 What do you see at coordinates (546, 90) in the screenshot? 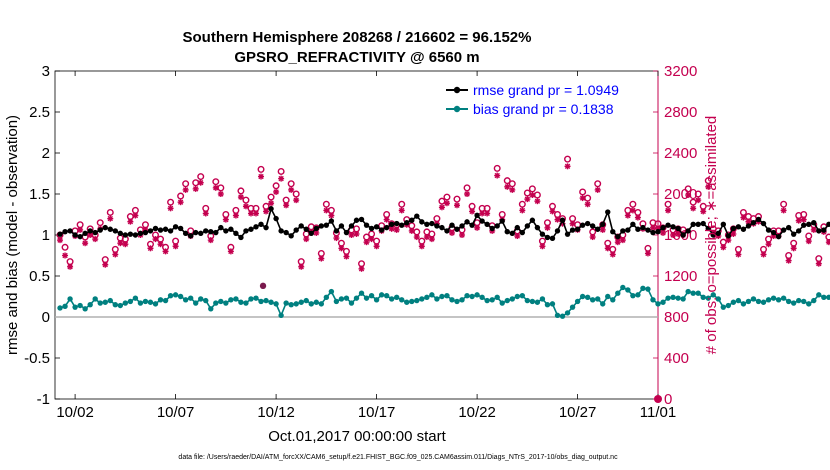
I see `legend-rmse-label: rmse grand pr = 1.0949` at bounding box center [546, 90].